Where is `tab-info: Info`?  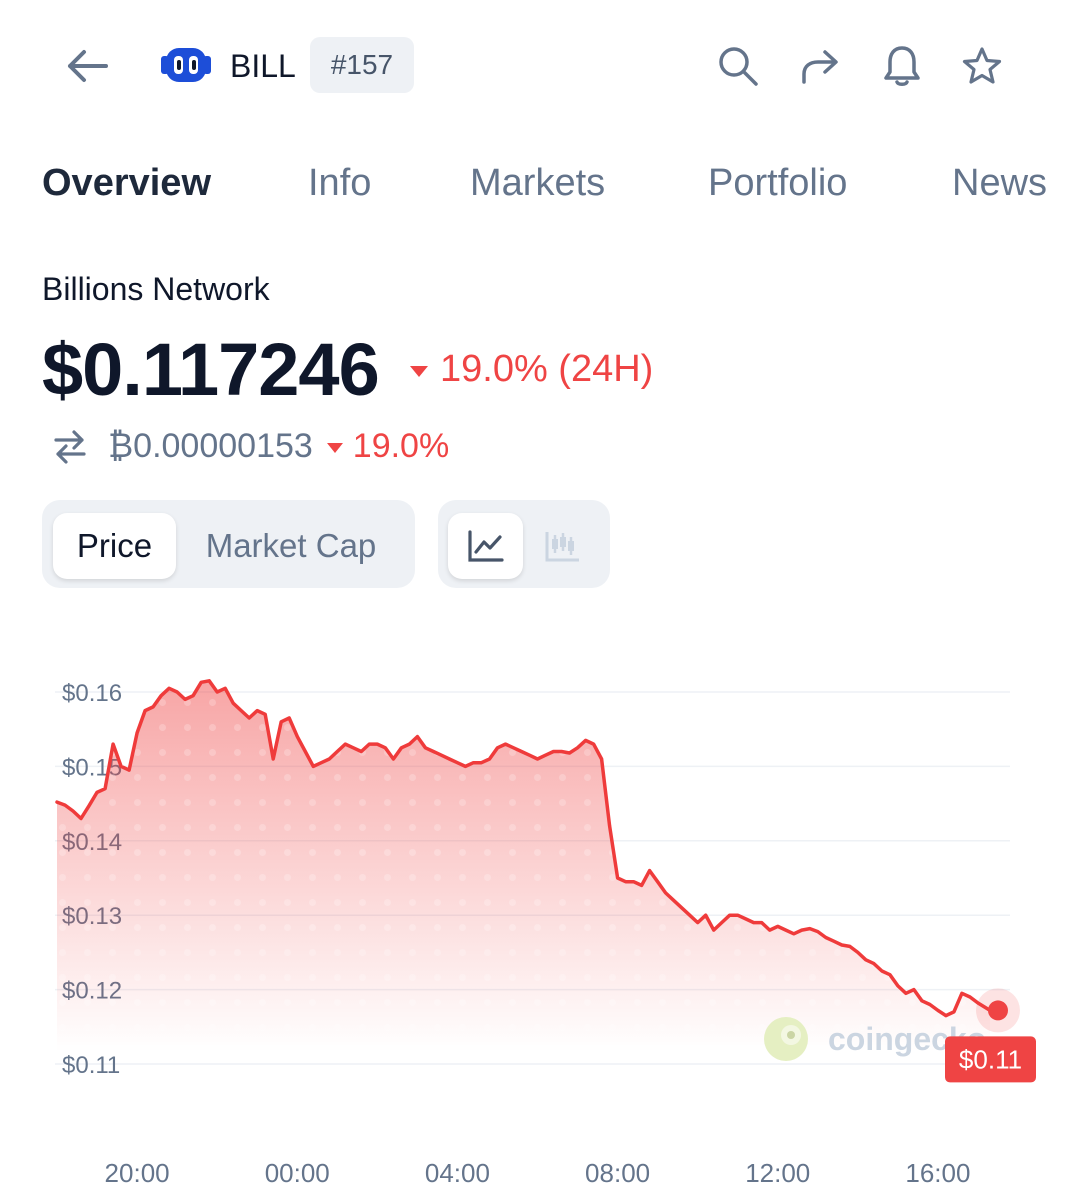
tab-info: Info is located at coordinates (340, 183).